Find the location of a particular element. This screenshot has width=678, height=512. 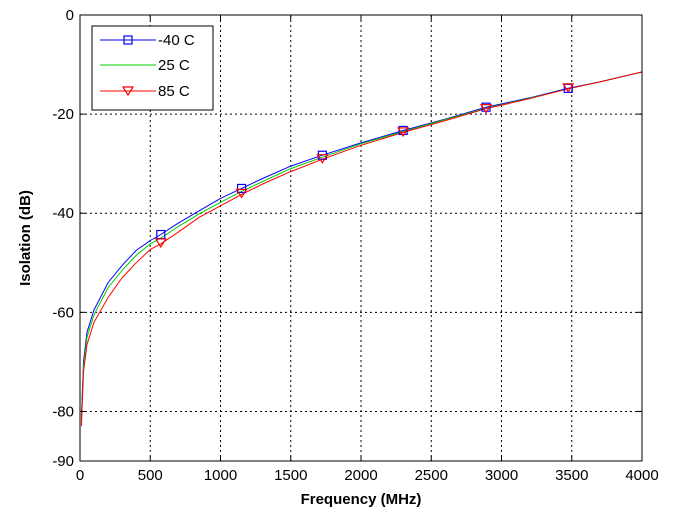

x-tick-label: 0 is located at coordinates (80, 475).